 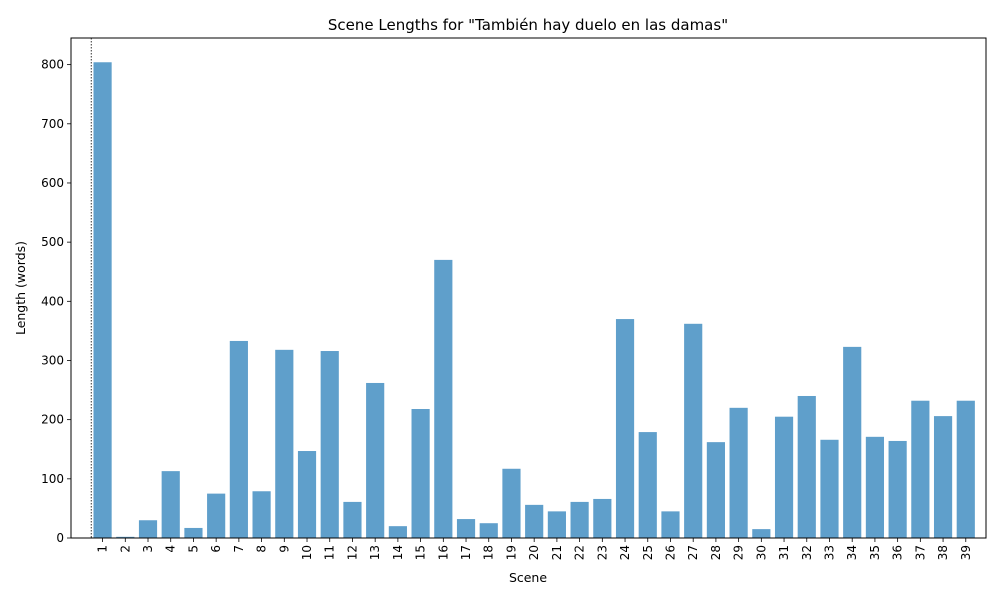 I want to click on x-tick-label: 34, so click(x=852, y=552).